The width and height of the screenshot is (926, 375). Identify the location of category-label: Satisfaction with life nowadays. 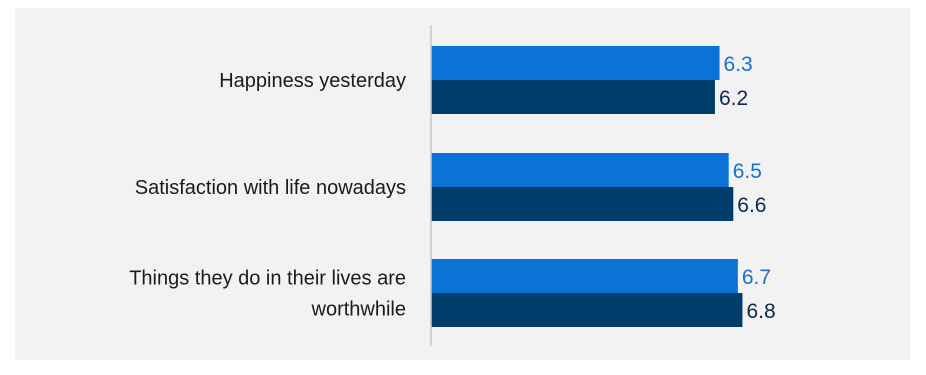
(270, 188).